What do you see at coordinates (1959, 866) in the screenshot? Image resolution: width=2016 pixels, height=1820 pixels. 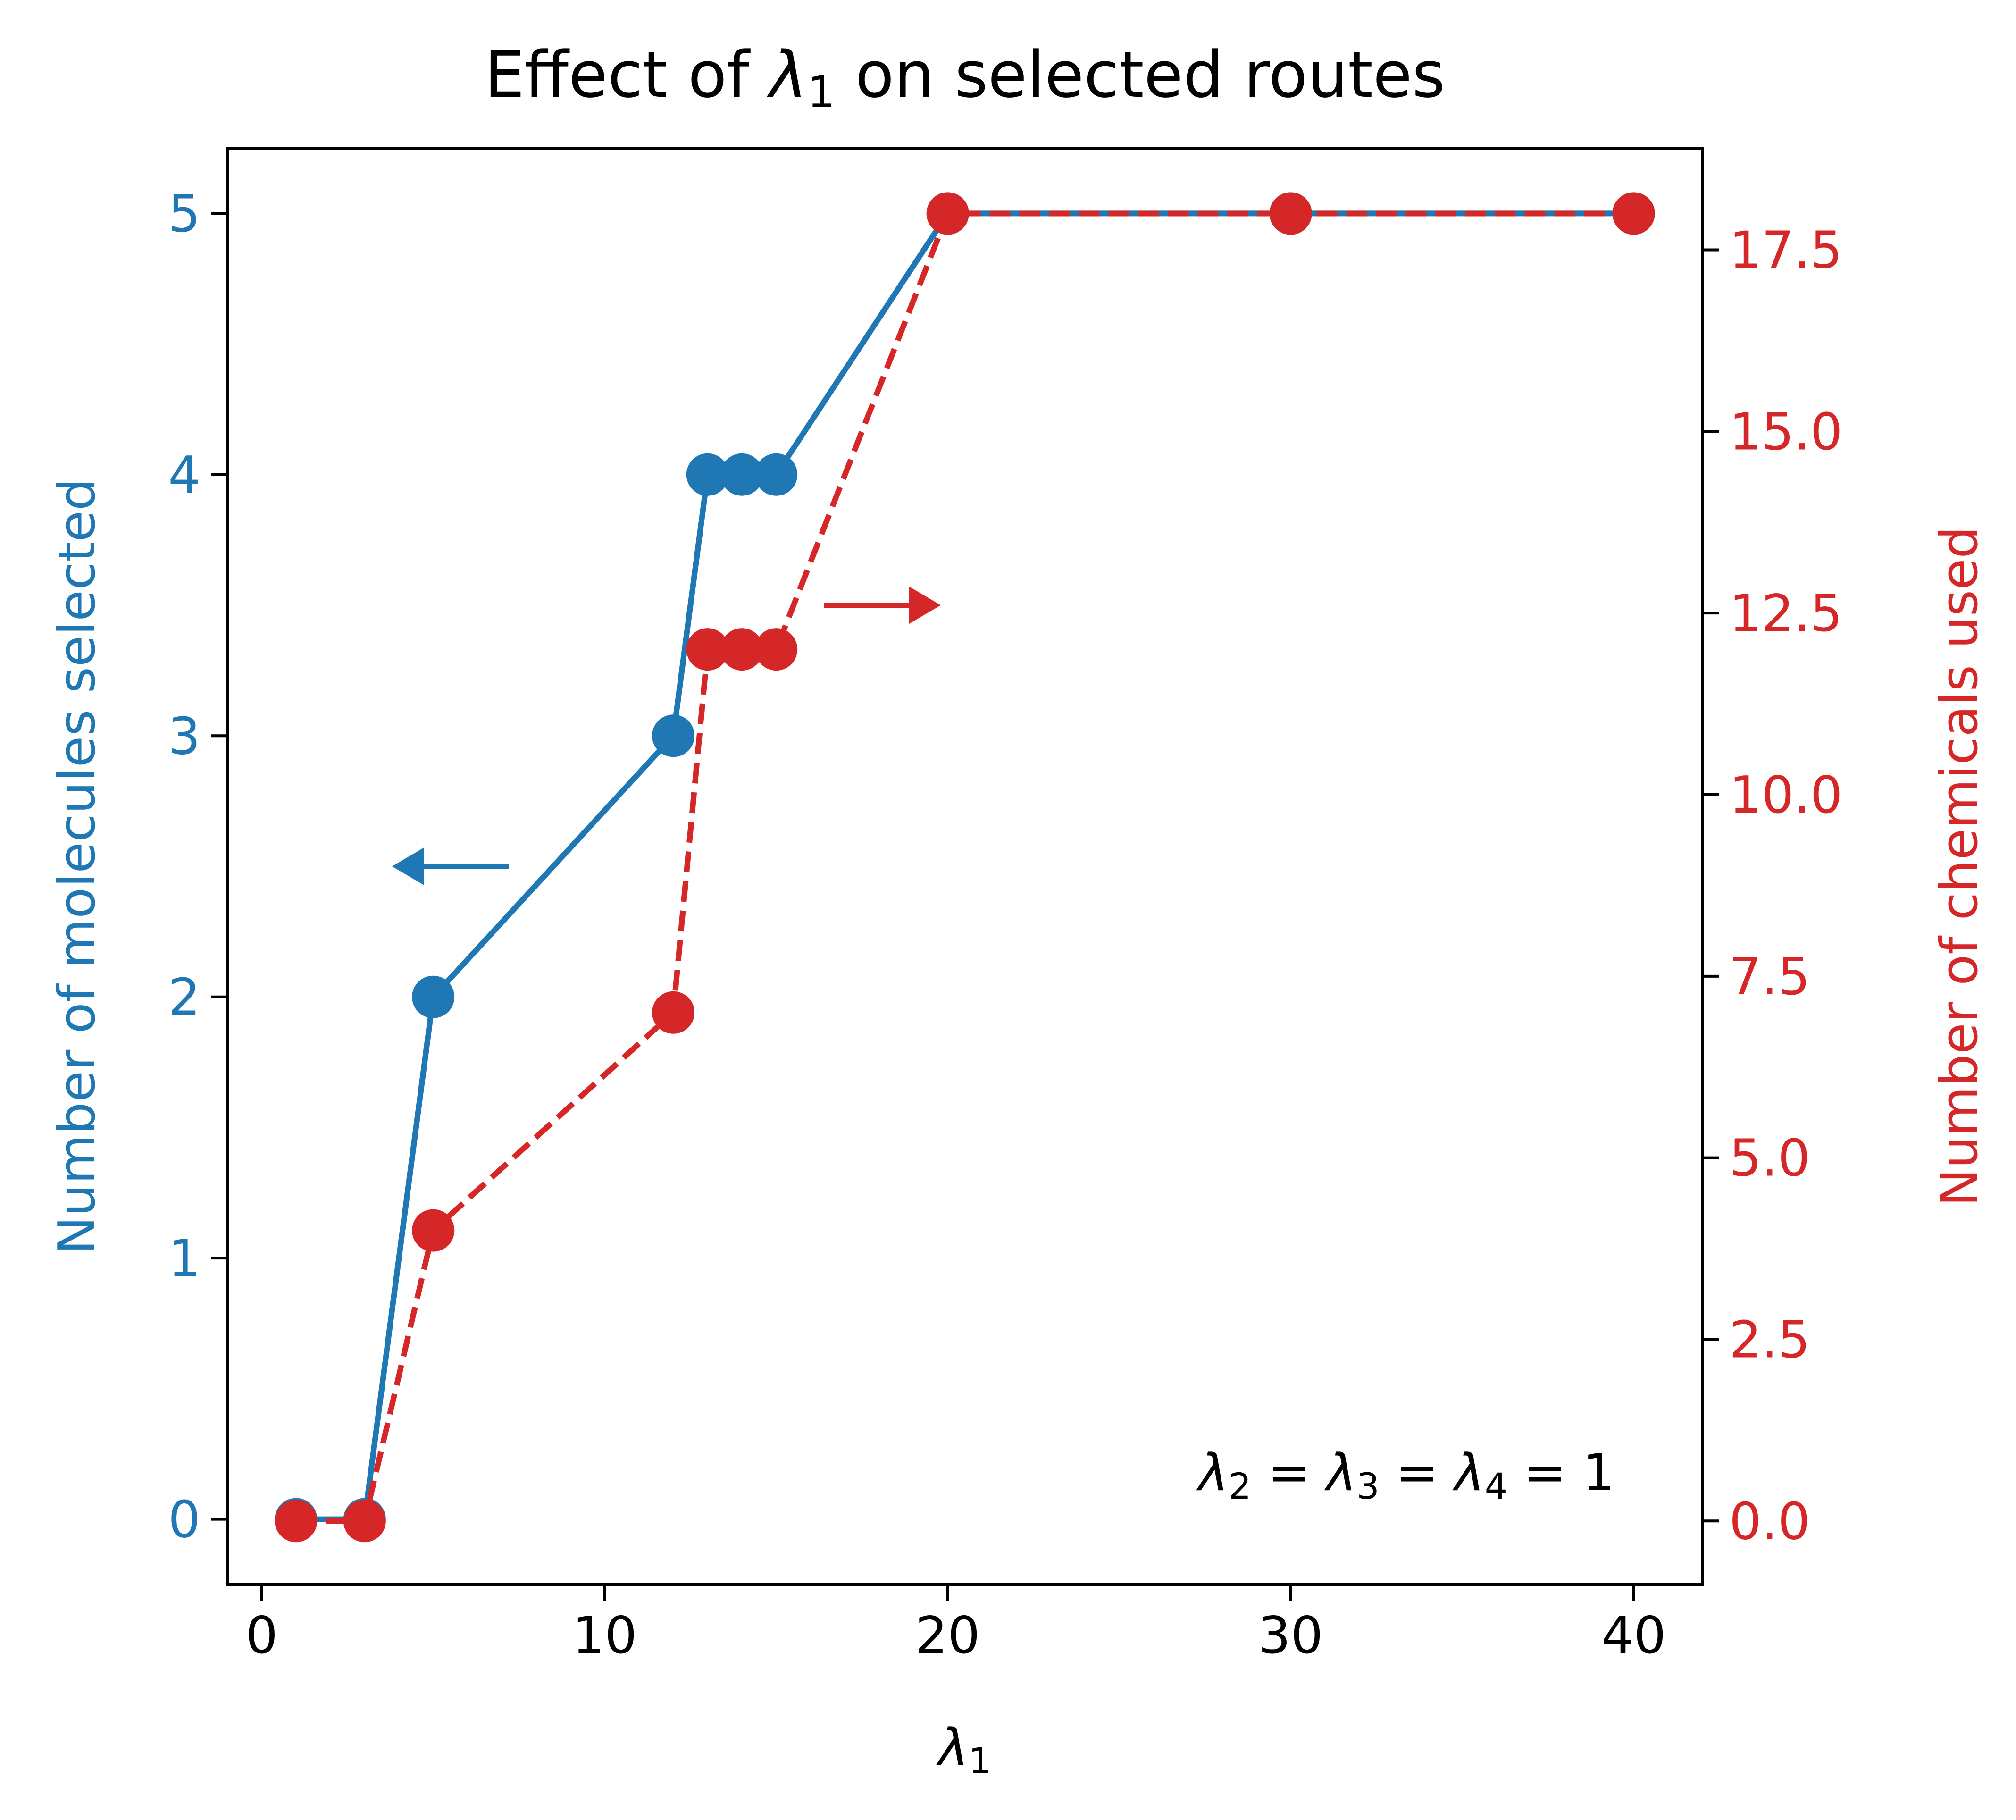 I see `y-right-axis-label: Number of chemicals used` at bounding box center [1959, 866].